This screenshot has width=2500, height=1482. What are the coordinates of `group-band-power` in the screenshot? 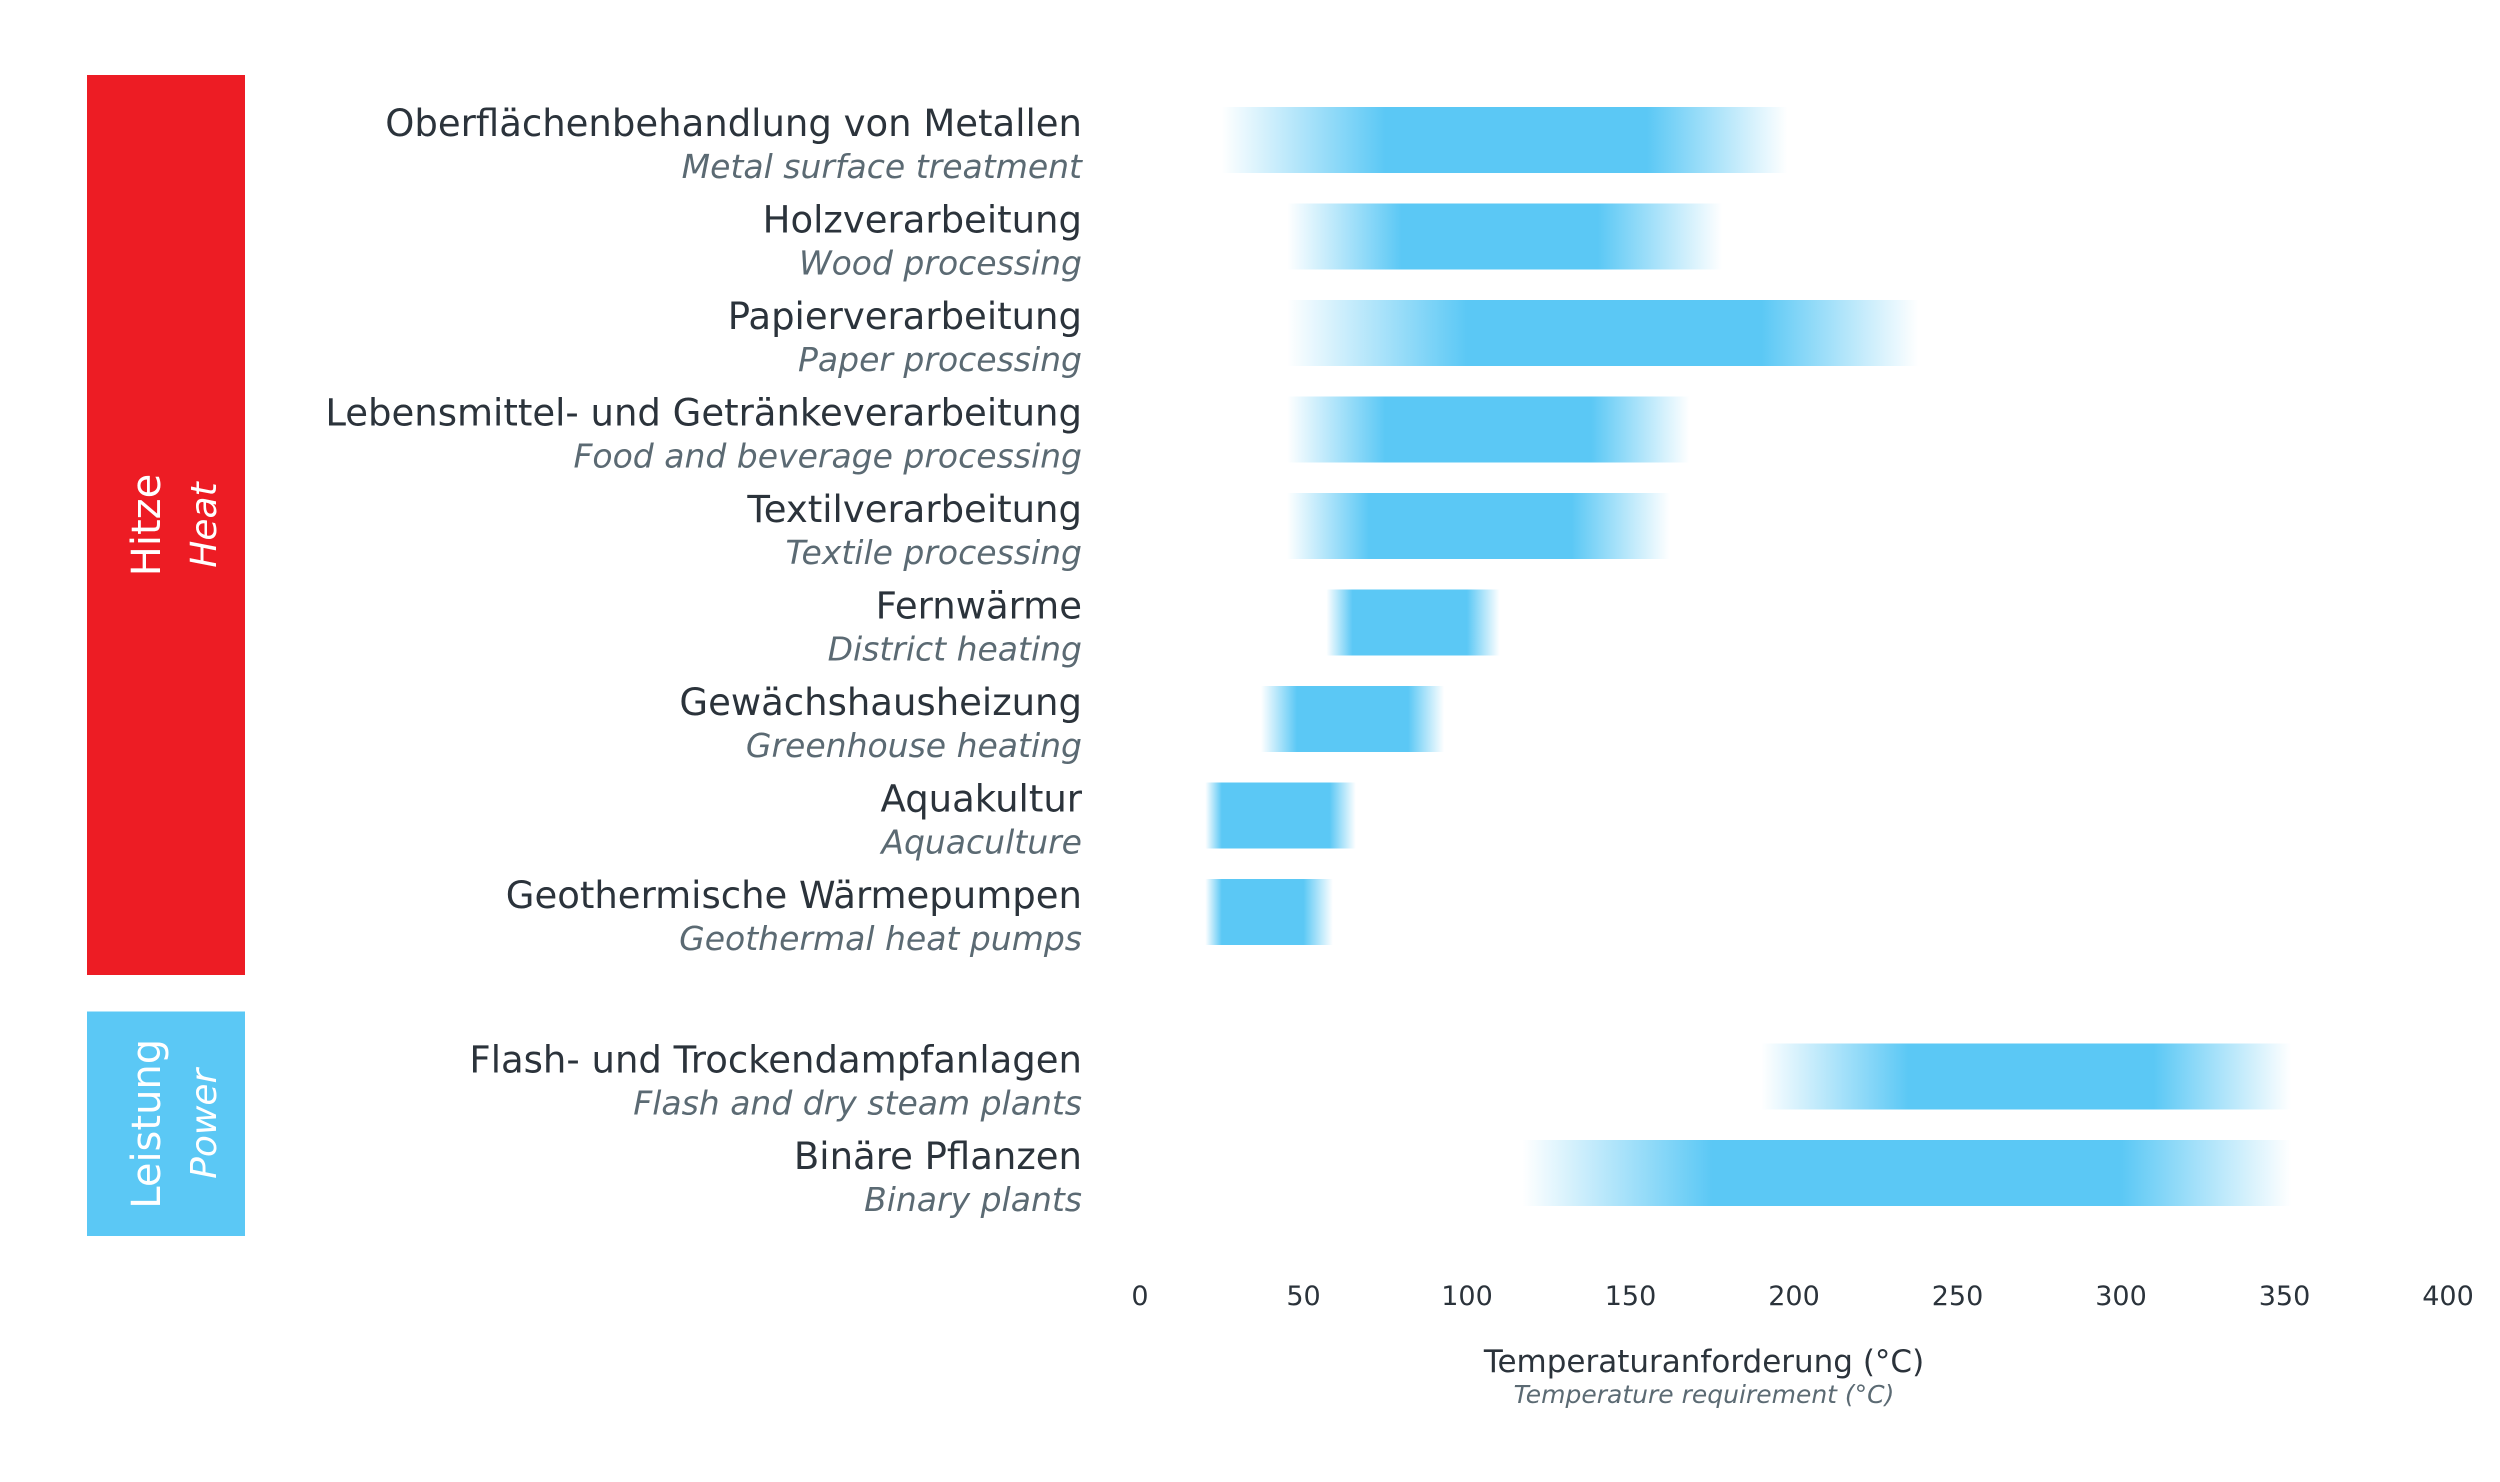 It's located at (166, 1123).